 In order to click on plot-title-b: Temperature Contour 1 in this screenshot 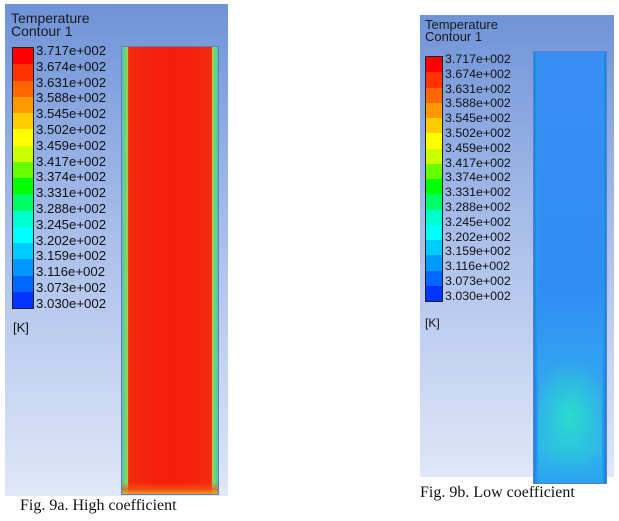, I will do `click(461, 30)`.